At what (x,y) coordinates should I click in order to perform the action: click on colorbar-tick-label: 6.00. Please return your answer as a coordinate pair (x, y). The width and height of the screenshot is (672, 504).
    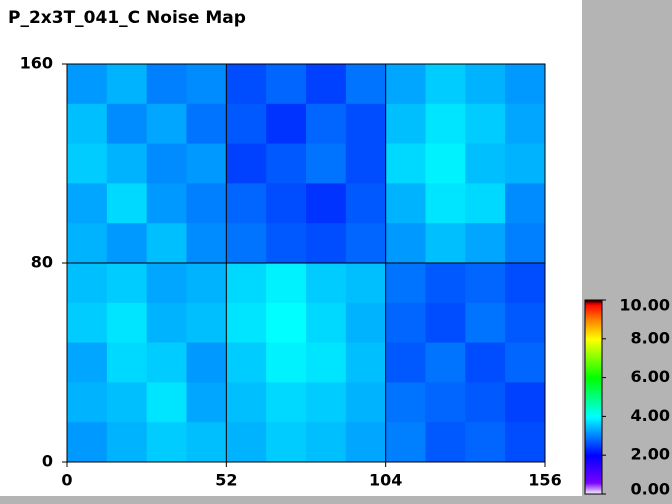
    Looking at the image, I should click on (650, 376).